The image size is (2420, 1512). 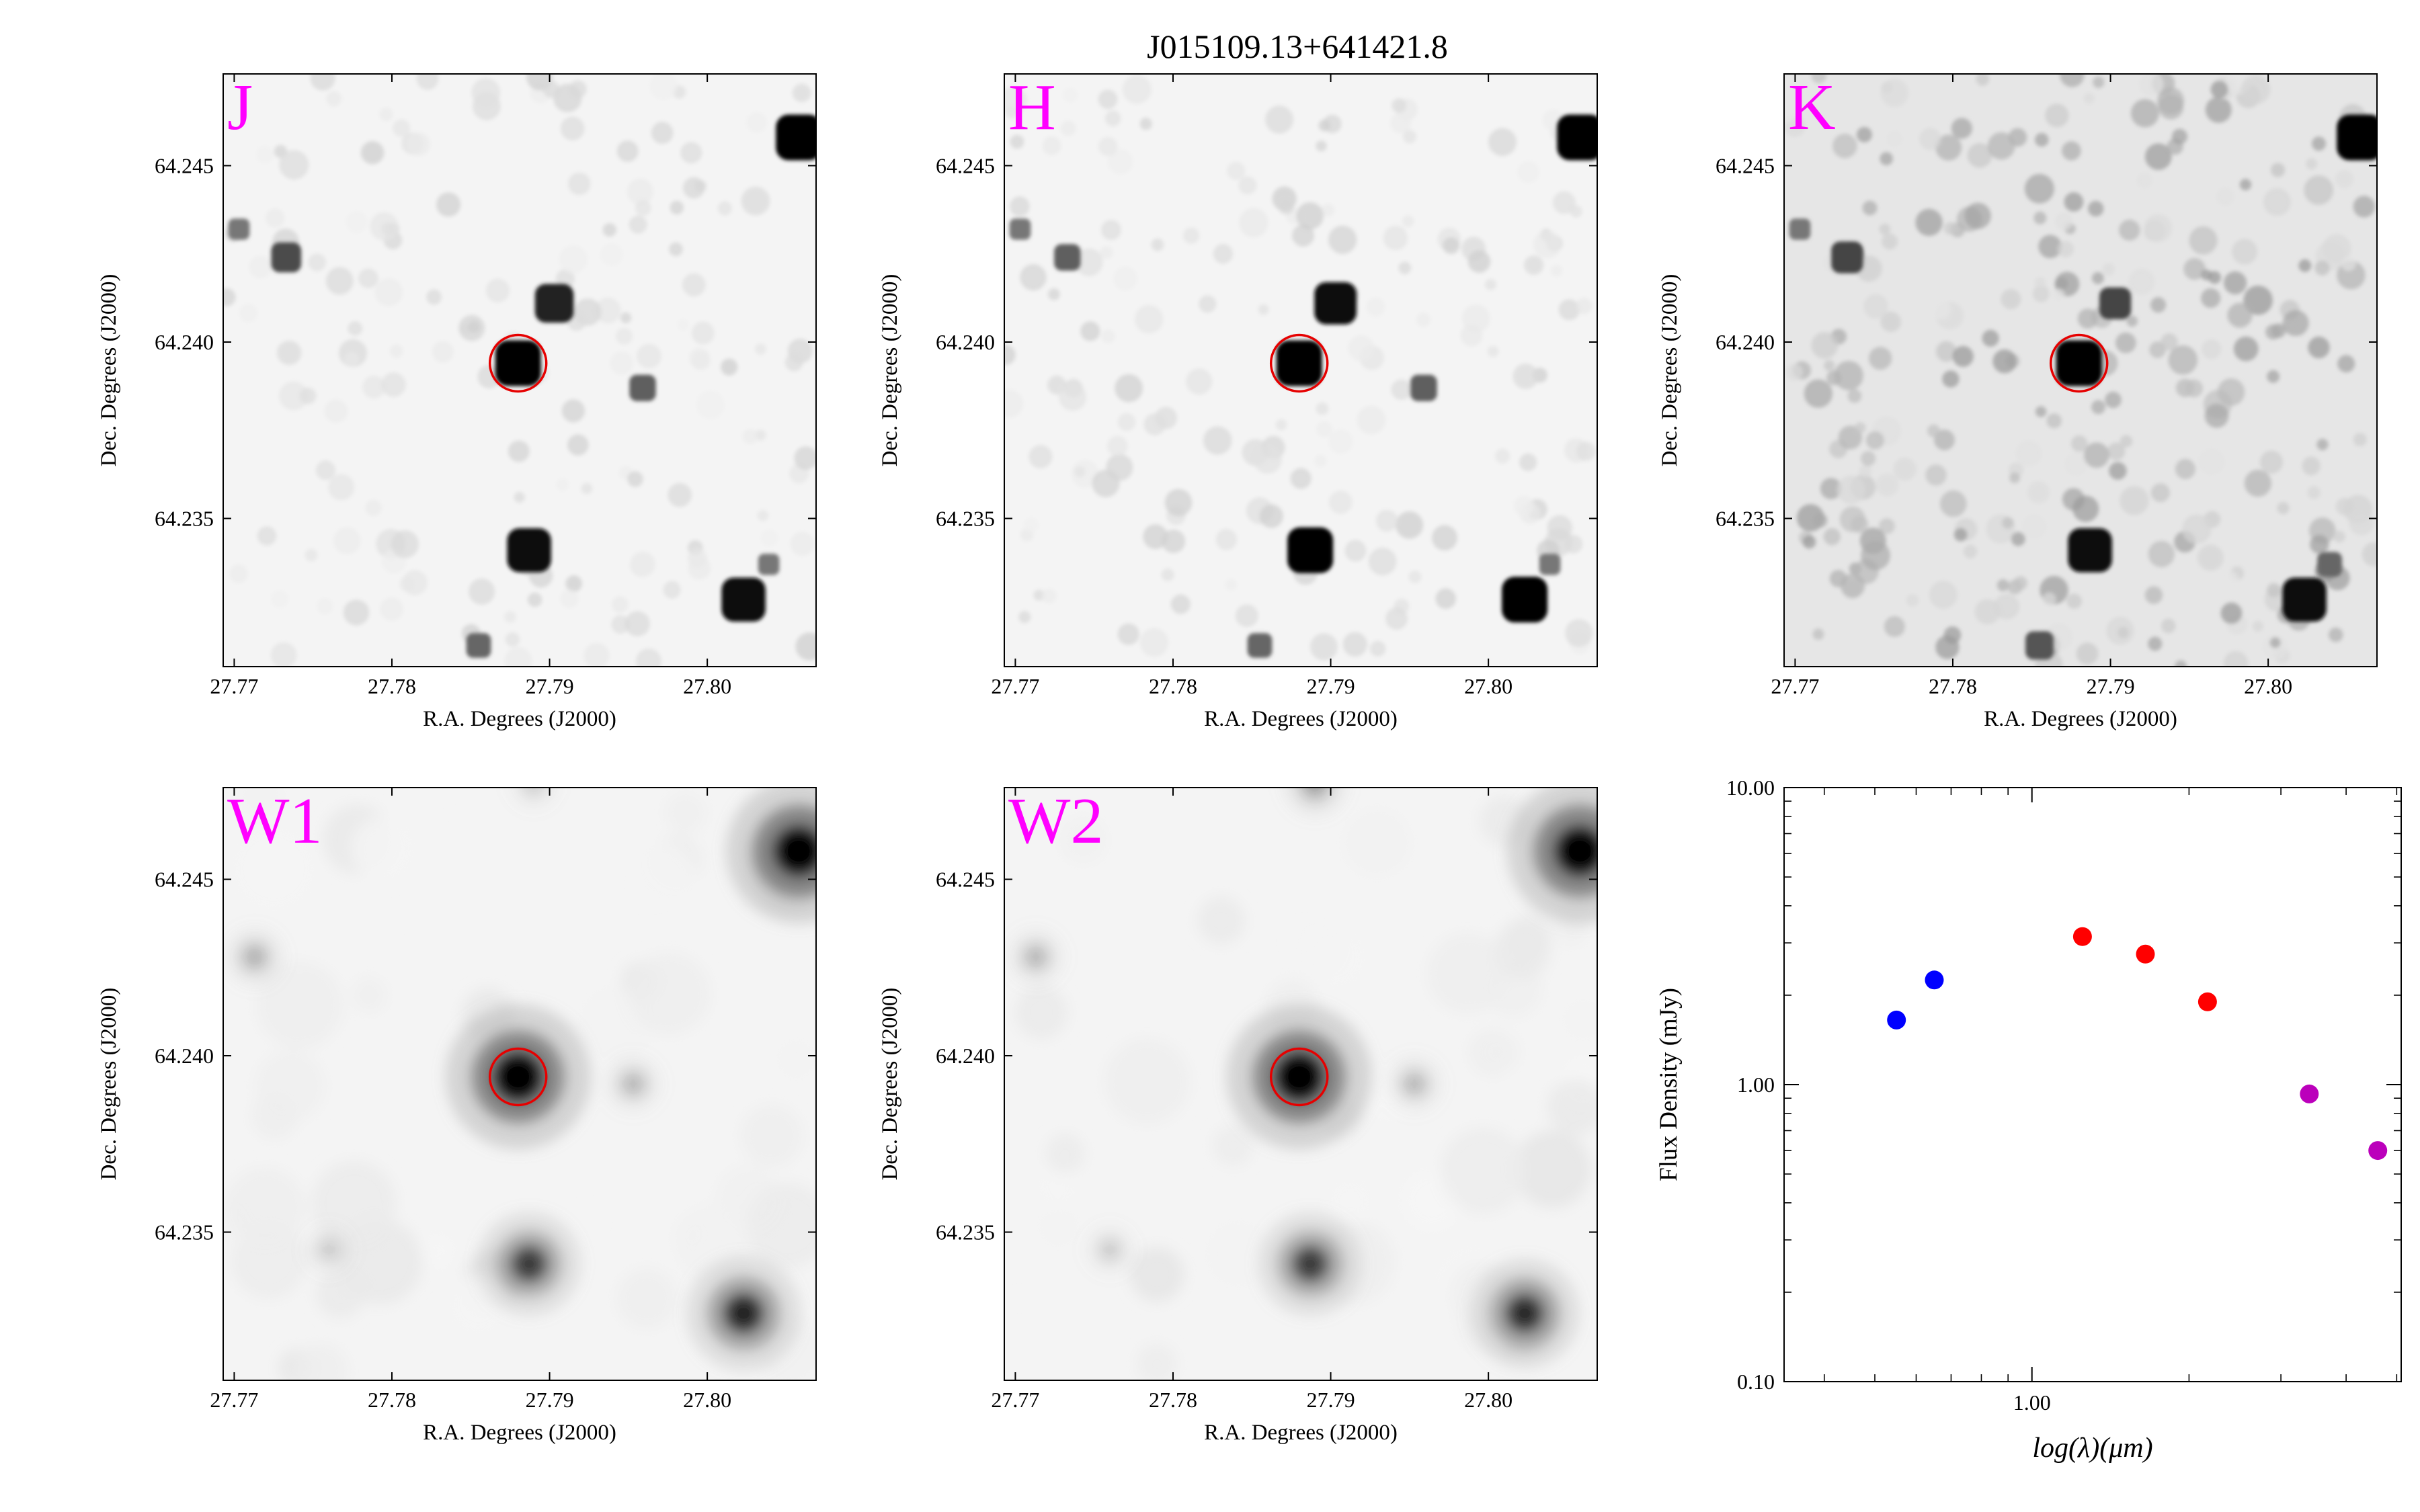 What do you see at coordinates (2092, 1084) in the screenshot?
I see `sed-plot-frame` at bounding box center [2092, 1084].